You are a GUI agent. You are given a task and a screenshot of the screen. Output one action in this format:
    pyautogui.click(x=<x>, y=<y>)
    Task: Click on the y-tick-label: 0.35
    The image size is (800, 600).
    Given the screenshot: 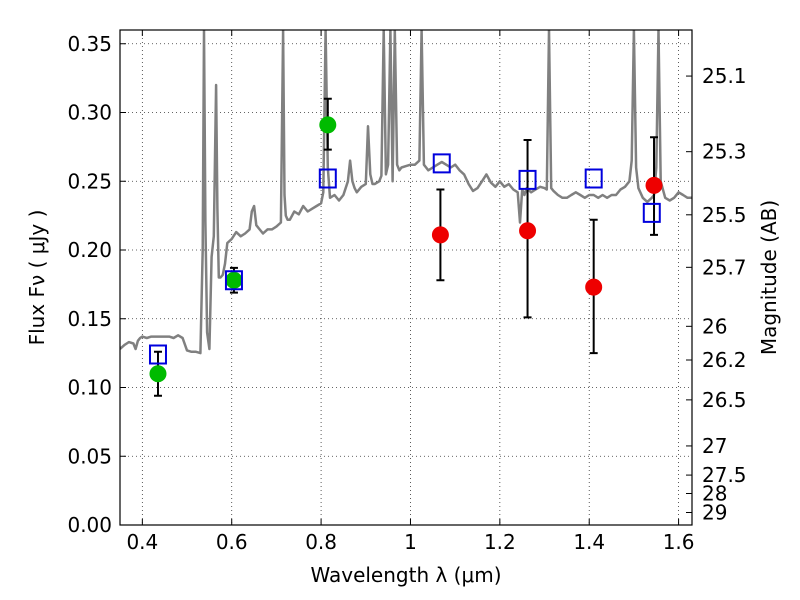 What is the action you would take?
    pyautogui.click(x=89, y=44)
    